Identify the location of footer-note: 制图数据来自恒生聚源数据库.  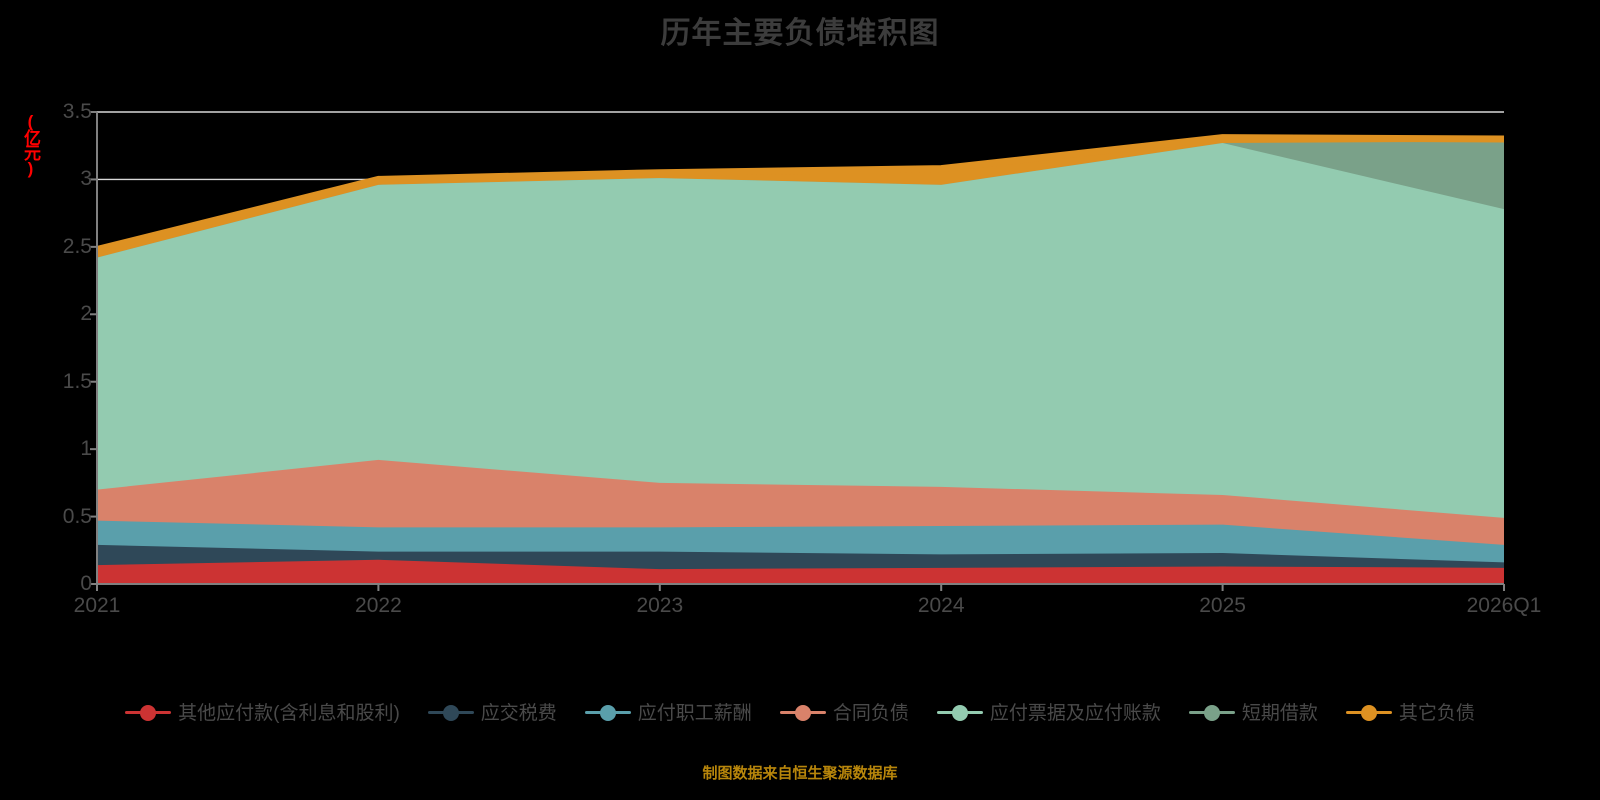
(800, 773).